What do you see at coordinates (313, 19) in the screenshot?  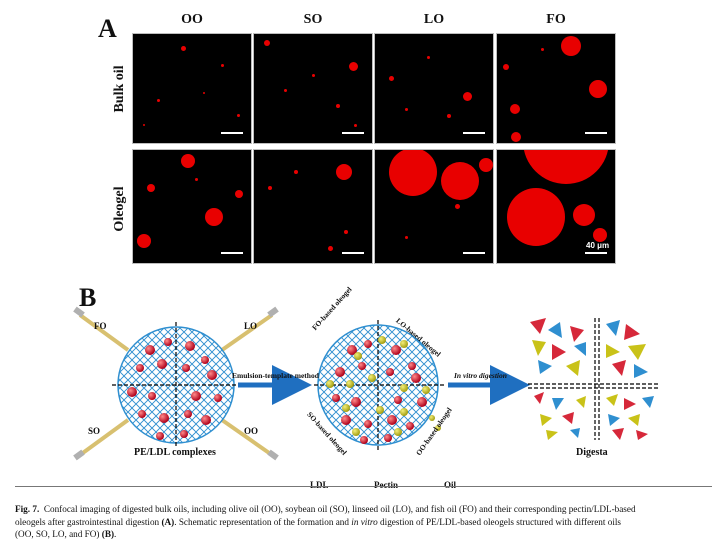 I see `column-label-so: SO` at bounding box center [313, 19].